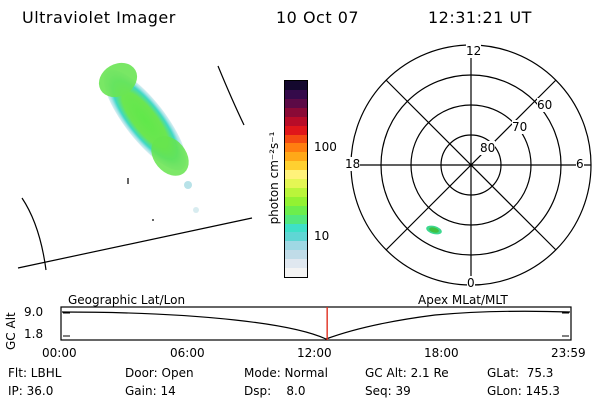 This screenshot has height=400, width=600. I want to click on mlt-label-0: 0, so click(471, 283).